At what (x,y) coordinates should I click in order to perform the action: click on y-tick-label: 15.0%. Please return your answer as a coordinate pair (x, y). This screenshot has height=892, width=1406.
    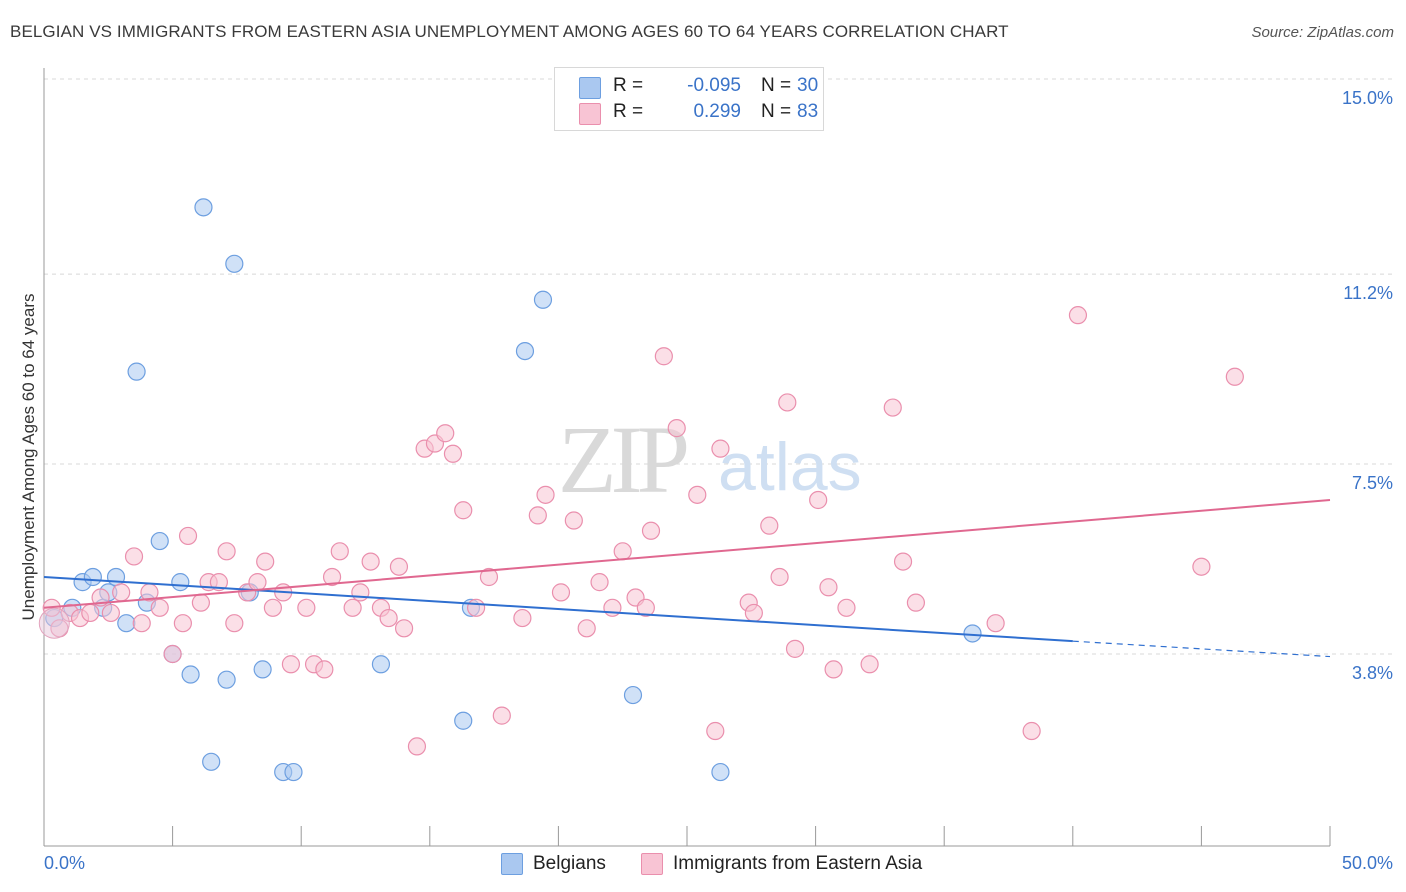
    Looking at the image, I should click on (1367, 98).